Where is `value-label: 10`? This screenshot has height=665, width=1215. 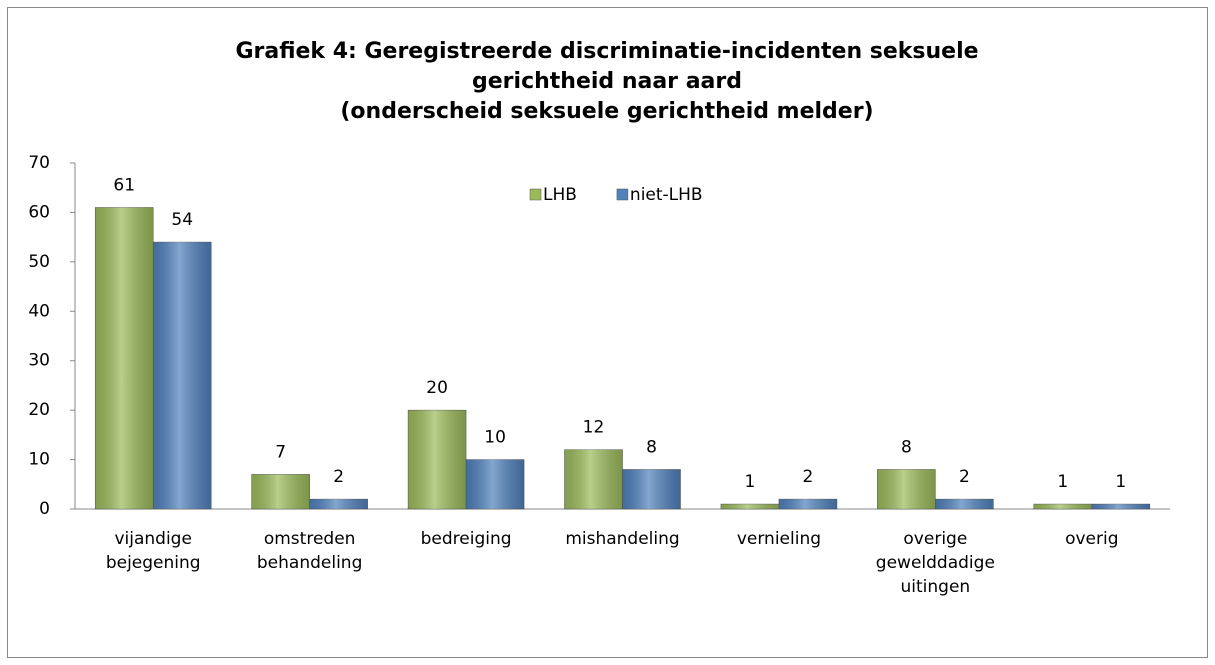
value-label: 10 is located at coordinates (495, 438).